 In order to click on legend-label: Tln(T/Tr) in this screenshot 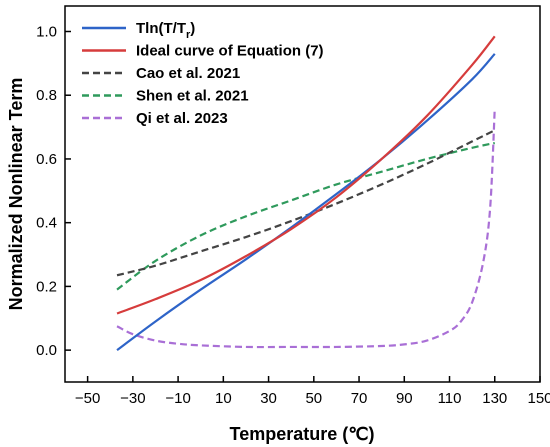, I will do `click(165, 30)`.